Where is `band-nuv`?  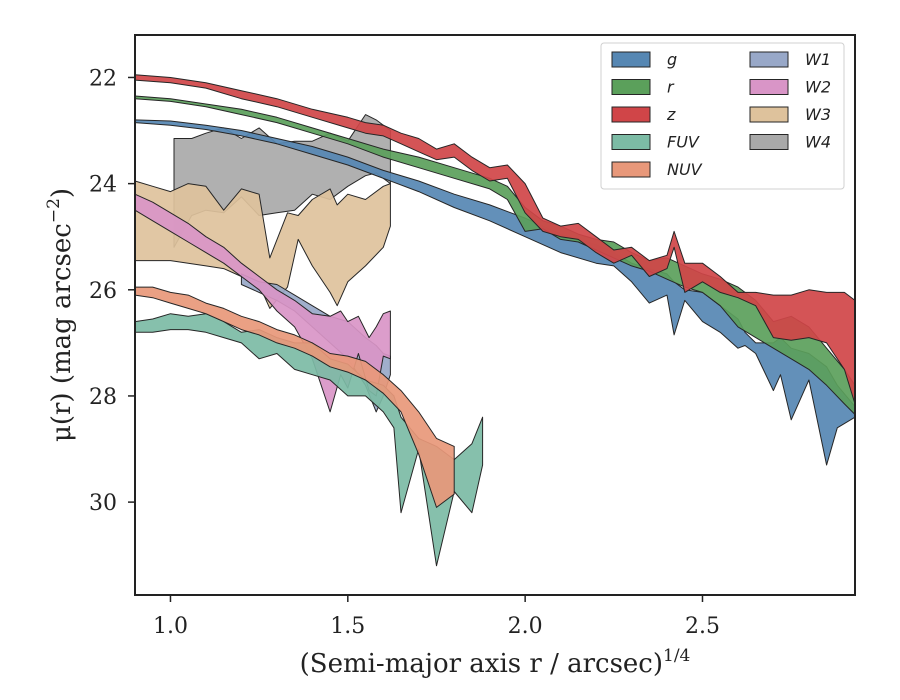 band-nuv is located at coordinates (294, 397).